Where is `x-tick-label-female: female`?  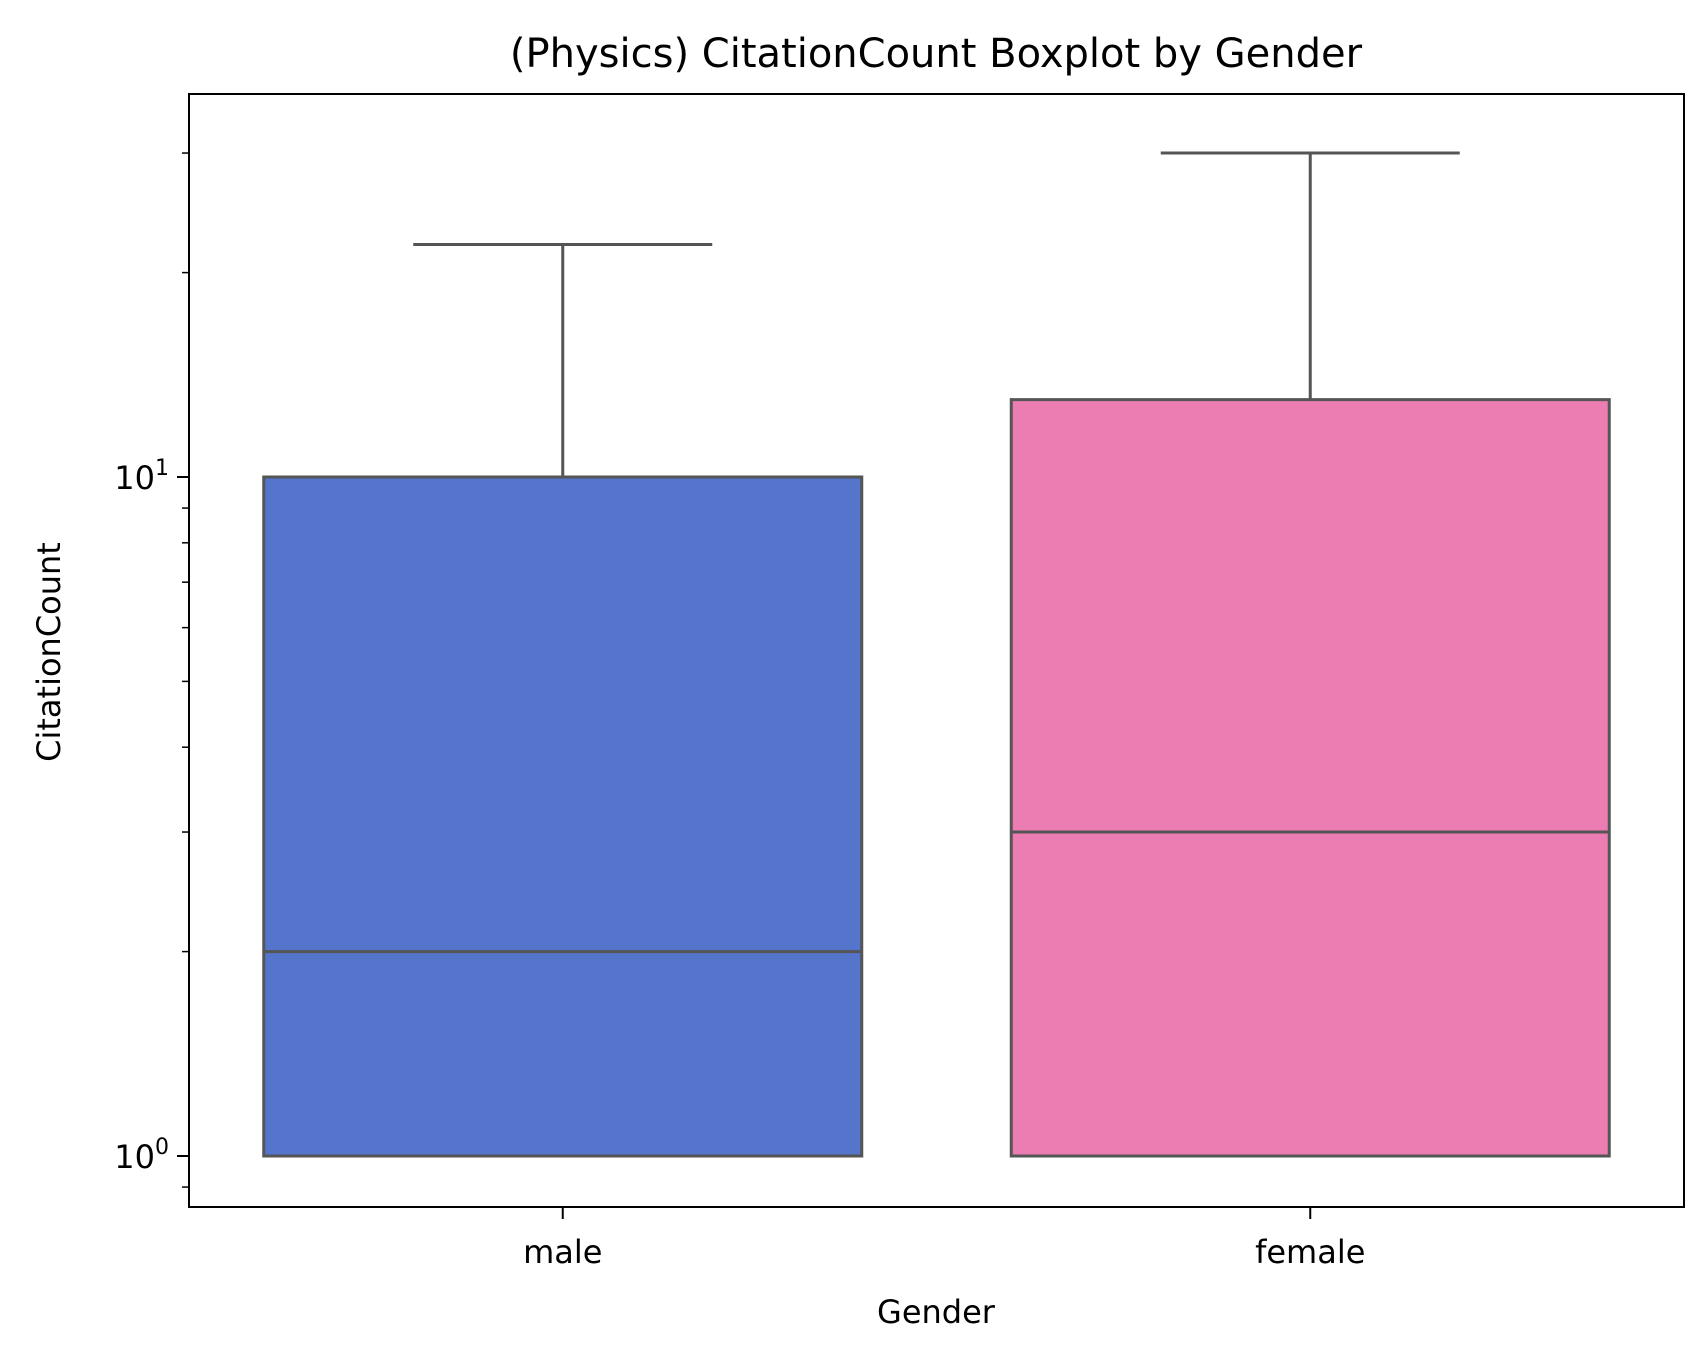
x-tick-label-female: female is located at coordinates (1310, 1252).